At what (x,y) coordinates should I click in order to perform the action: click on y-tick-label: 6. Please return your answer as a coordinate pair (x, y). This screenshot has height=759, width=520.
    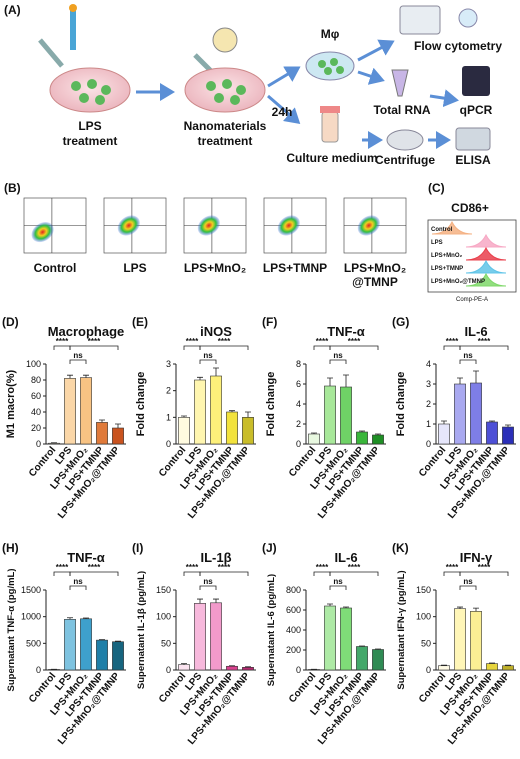
    Looking at the image, I should click on (298, 384).